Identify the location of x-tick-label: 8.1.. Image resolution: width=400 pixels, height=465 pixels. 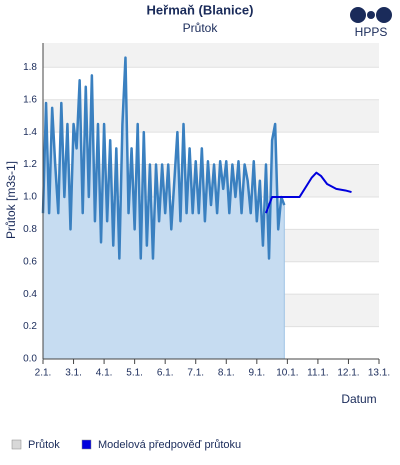
(226, 373).